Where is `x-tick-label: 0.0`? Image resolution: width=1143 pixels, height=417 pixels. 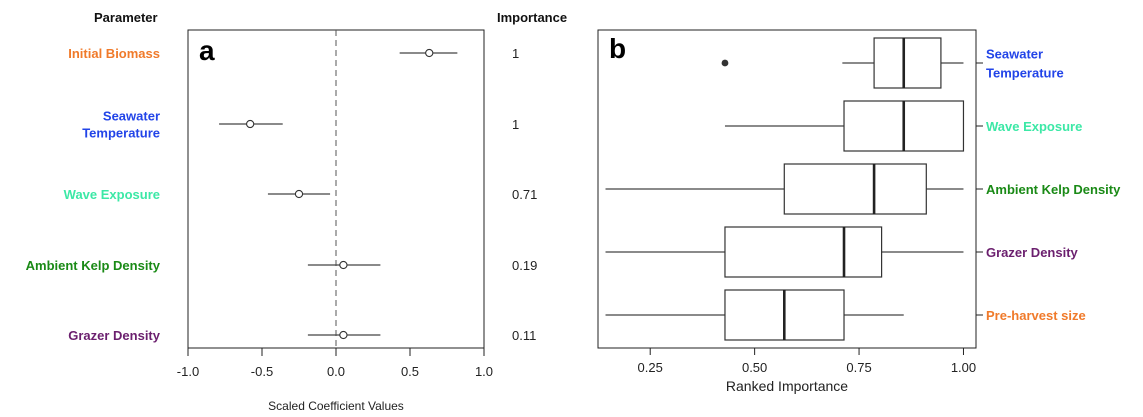
x-tick-label: 0.0 is located at coordinates (336, 371).